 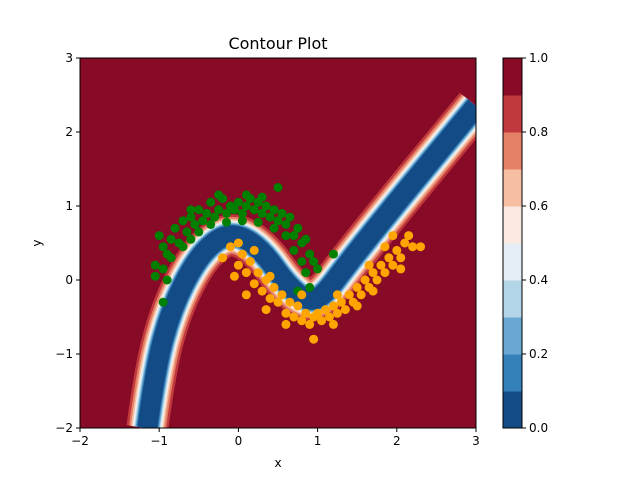 What do you see at coordinates (538, 206) in the screenshot?
I see `colorbar-tick-label: 0.6` at bounding box center [538, 206].